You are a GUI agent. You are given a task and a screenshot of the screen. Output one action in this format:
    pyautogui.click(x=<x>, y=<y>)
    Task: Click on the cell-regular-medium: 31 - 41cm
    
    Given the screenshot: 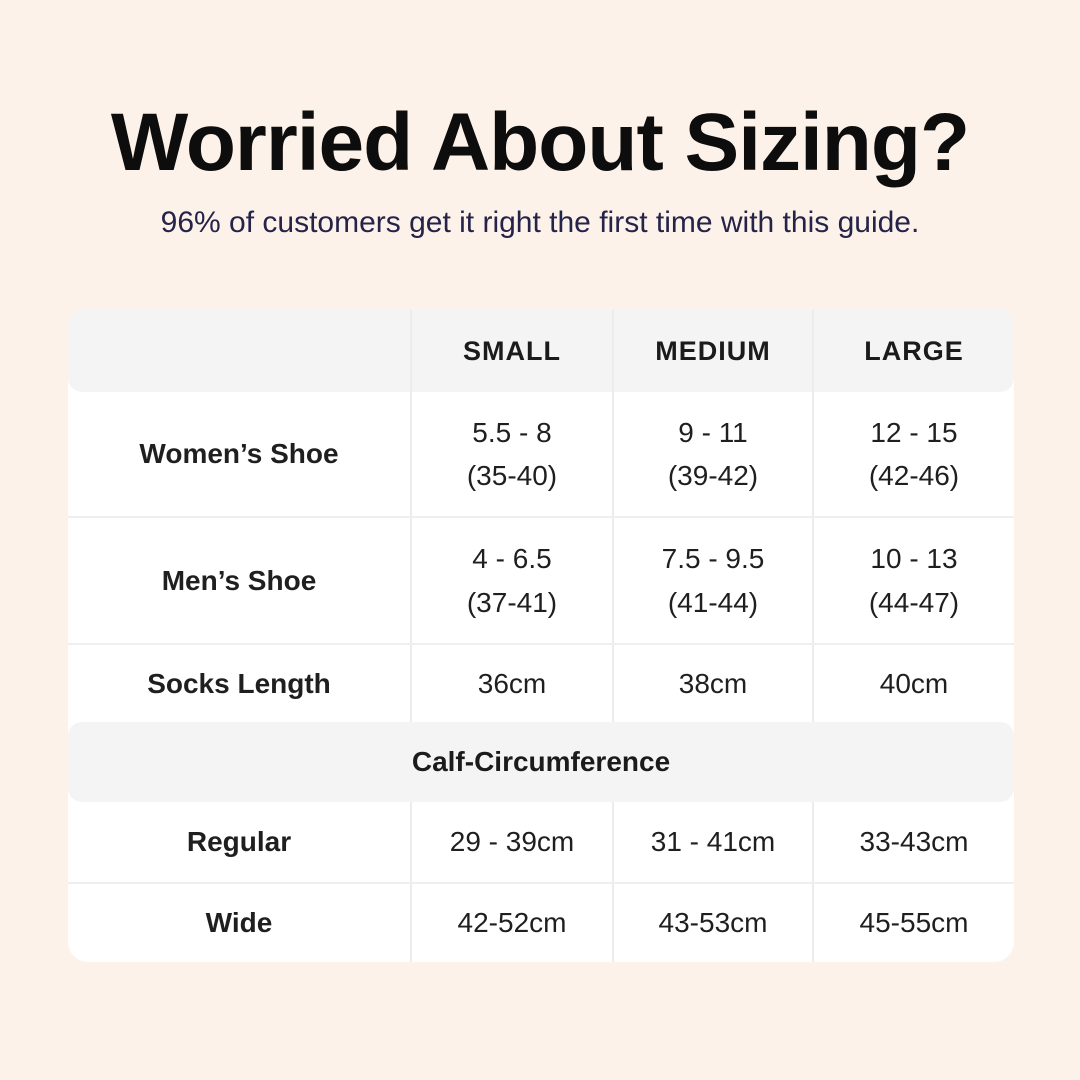 What is the action you would take?
    pyautogui.click(x=712, y=842)
    